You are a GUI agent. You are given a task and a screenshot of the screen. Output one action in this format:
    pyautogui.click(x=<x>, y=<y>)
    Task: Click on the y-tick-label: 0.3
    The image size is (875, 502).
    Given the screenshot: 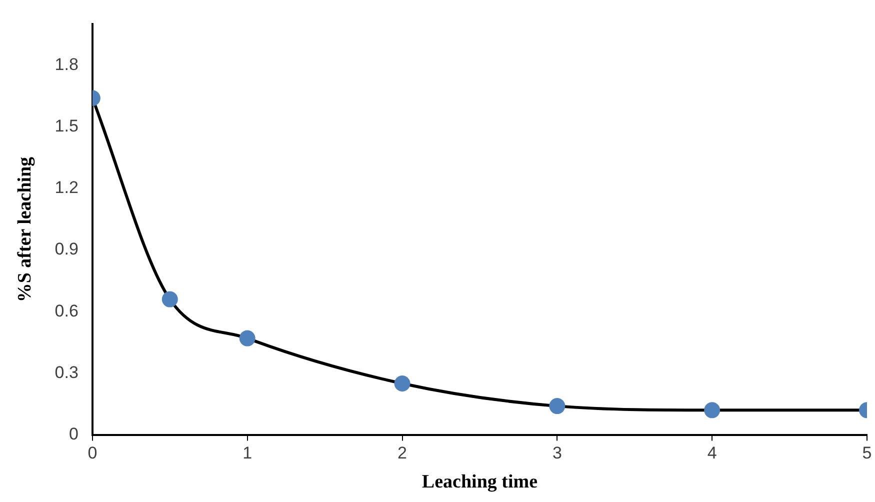 What is the action you would take?
    pyautogui.click(x=66, y=372)
    